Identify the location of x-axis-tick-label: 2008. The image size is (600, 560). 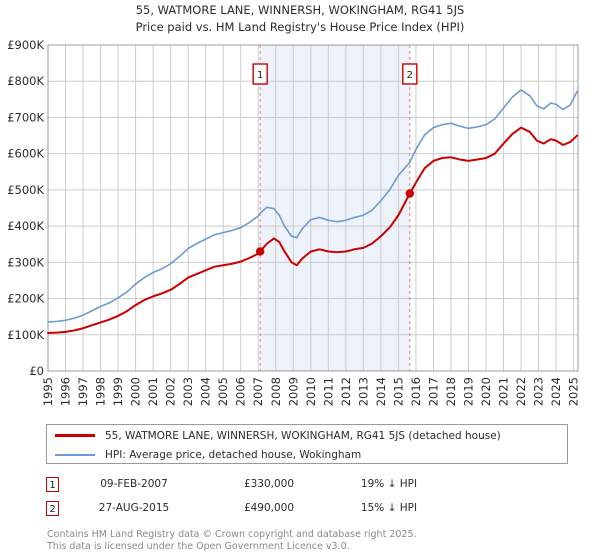
(276, 391).